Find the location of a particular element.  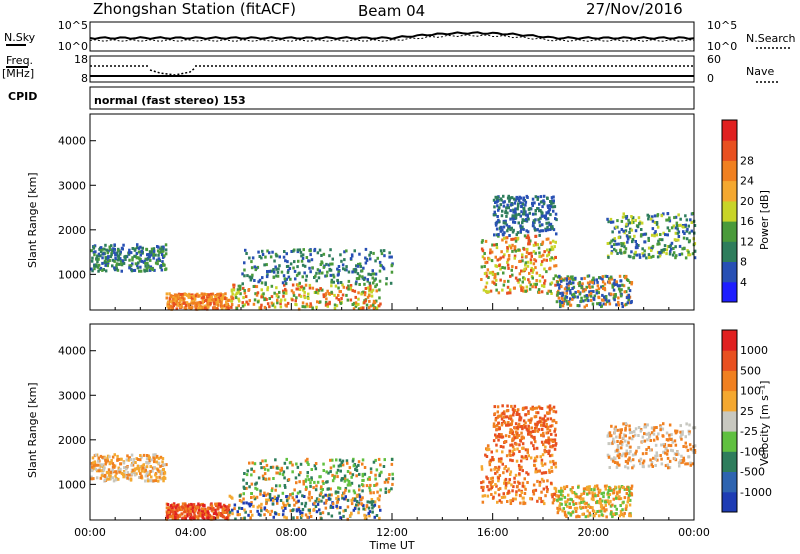

cpid-label: CPID is located at coordinates (22, 96).